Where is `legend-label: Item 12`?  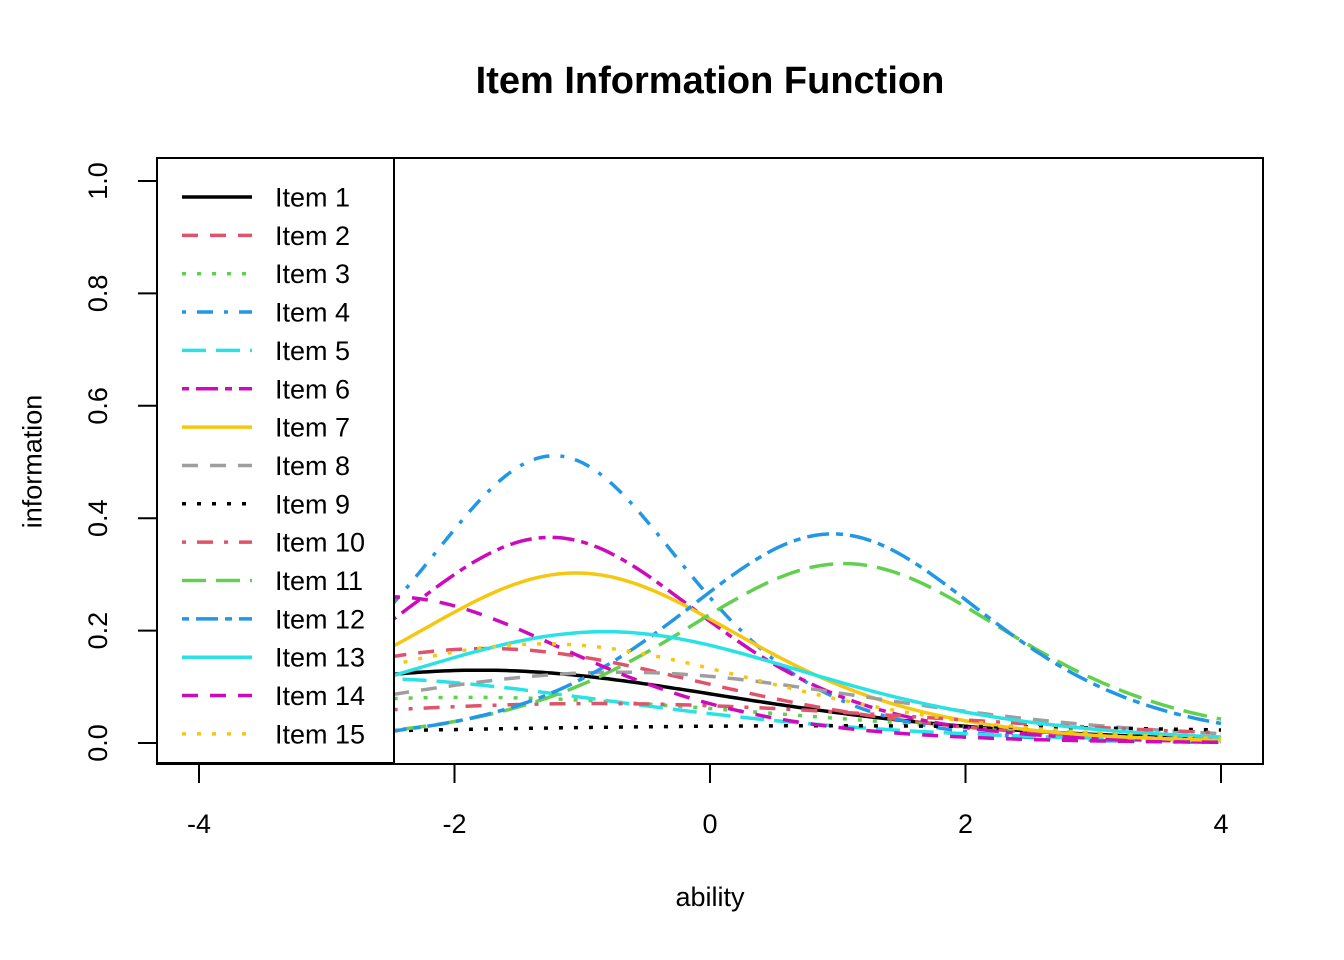
legend-label: Item 12 is located at coordinates (320, 619).